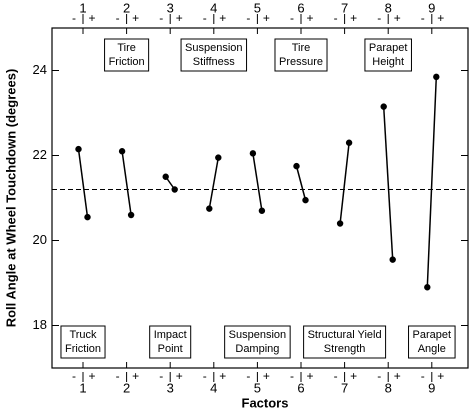 This screenshot has width=474, height=413. I want to click on factor-label: Suspension Stiffness, so click(214, 55).